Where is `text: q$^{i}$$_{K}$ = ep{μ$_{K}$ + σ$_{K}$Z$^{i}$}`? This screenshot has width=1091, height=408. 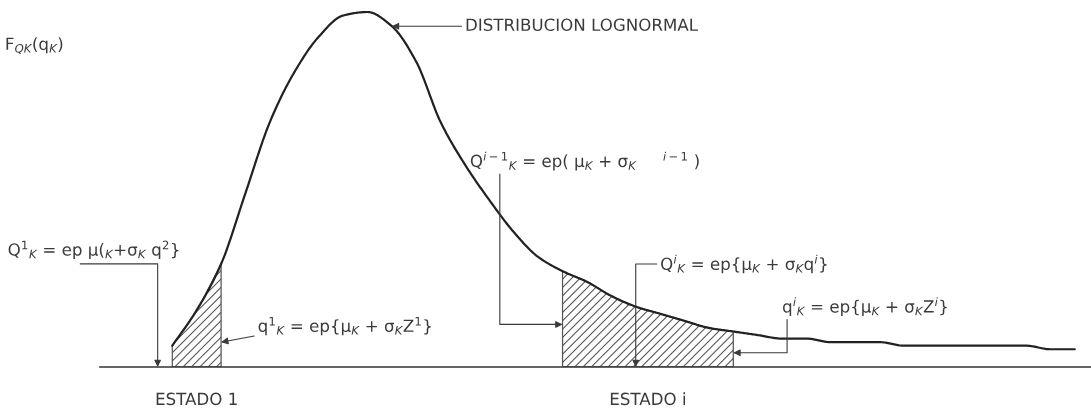 text: q$^{i}$$_{K}$ = ep{μ$_{K}$ + σ$_{K}$Z$^{i}$} is located at coordinates (865, 306).